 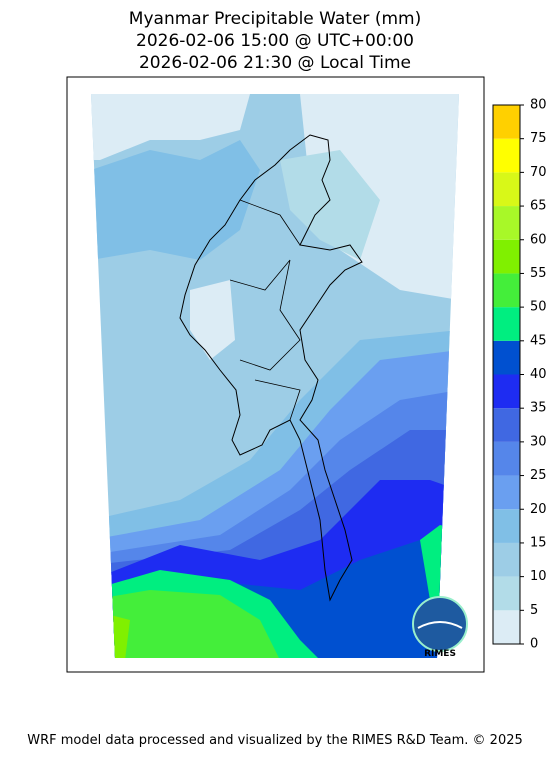 What do you see at coordinates (538, 408) in the screenshot?
I see `colorbar-tick-label: 35` at bounding box center [538, 408].